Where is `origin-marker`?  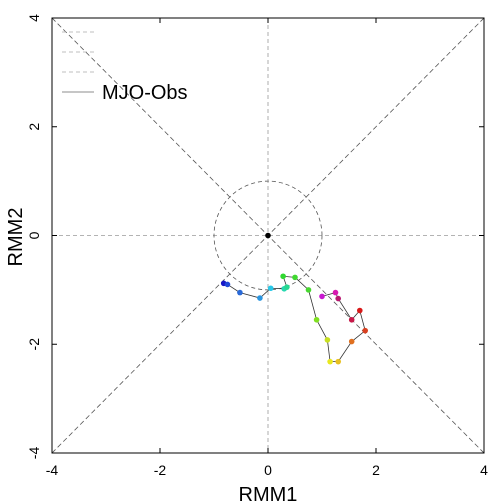 origin-marker is located at coordinates (268, 235).